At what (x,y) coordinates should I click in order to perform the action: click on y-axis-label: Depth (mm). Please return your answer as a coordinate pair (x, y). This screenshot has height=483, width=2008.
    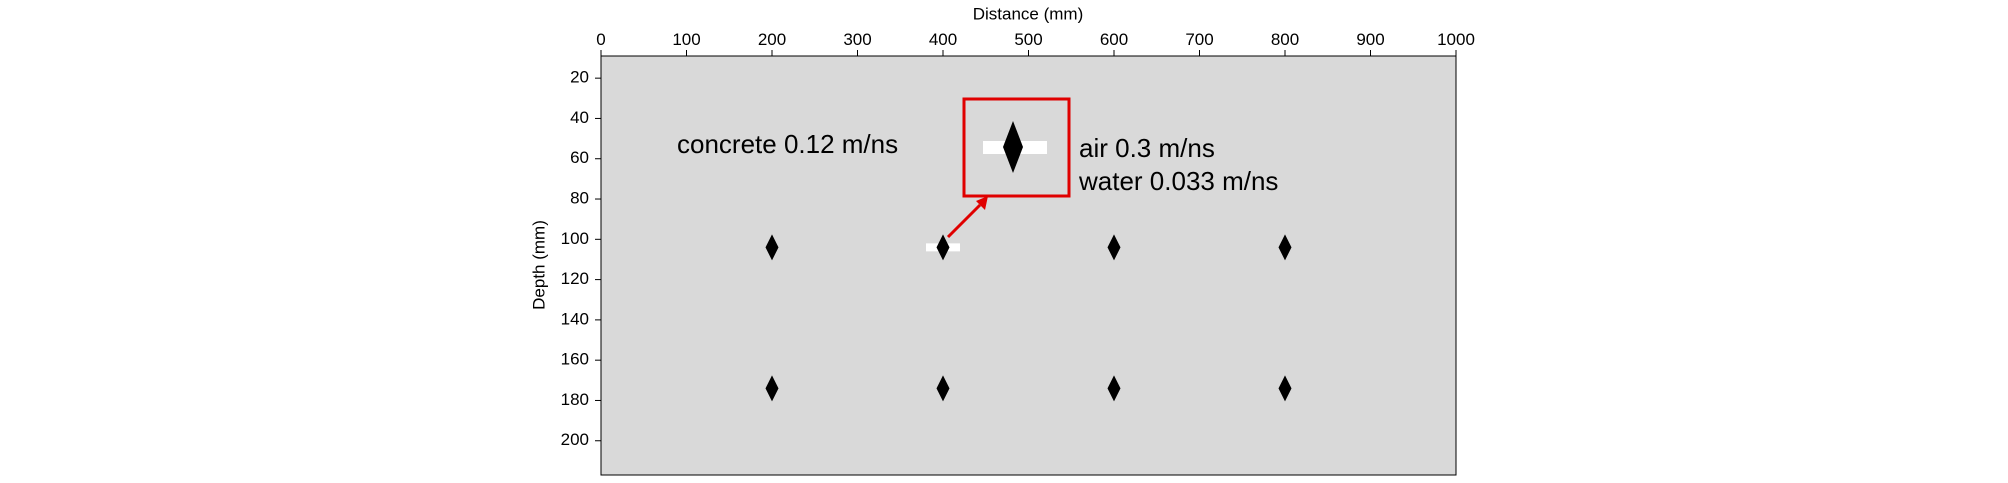
    Looking at the image, I should click on (538, 265).